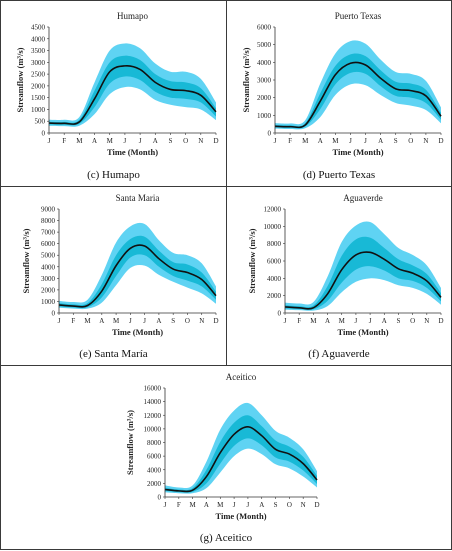 This screenshot has height=551, width=452. What do you see at coordinates (113, 354) in the screenshot?
I see `caption-santa-maria: (e) Santa María` at bounding box center [113, 354].